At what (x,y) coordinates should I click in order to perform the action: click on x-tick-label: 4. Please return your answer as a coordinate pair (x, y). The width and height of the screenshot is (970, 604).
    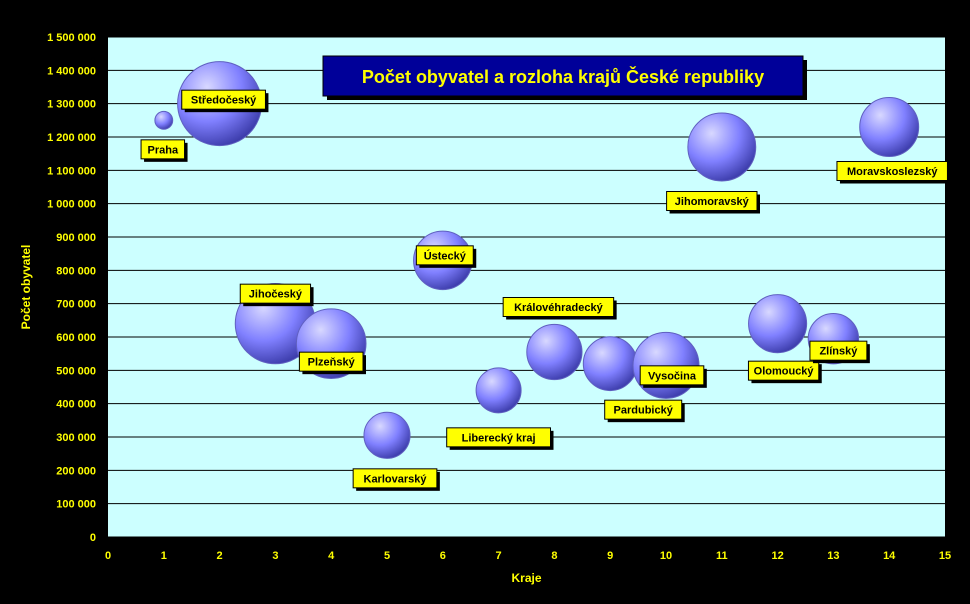
    Looking at the image, I should click on (331, 556).